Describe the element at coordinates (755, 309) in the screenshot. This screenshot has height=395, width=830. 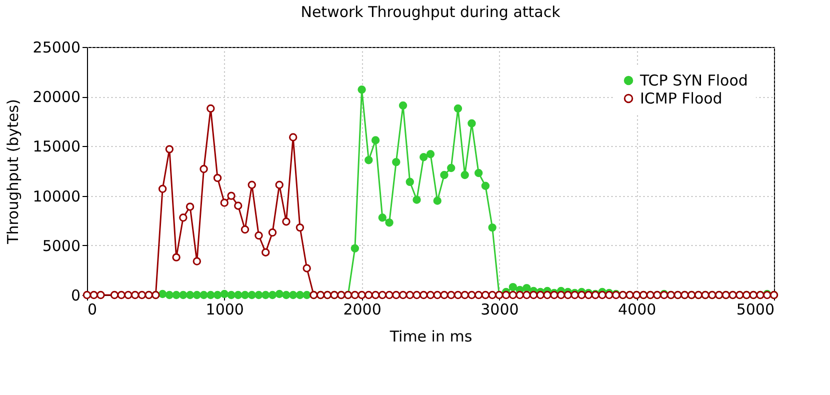
I see `x-tick-label: 5000` at that location.